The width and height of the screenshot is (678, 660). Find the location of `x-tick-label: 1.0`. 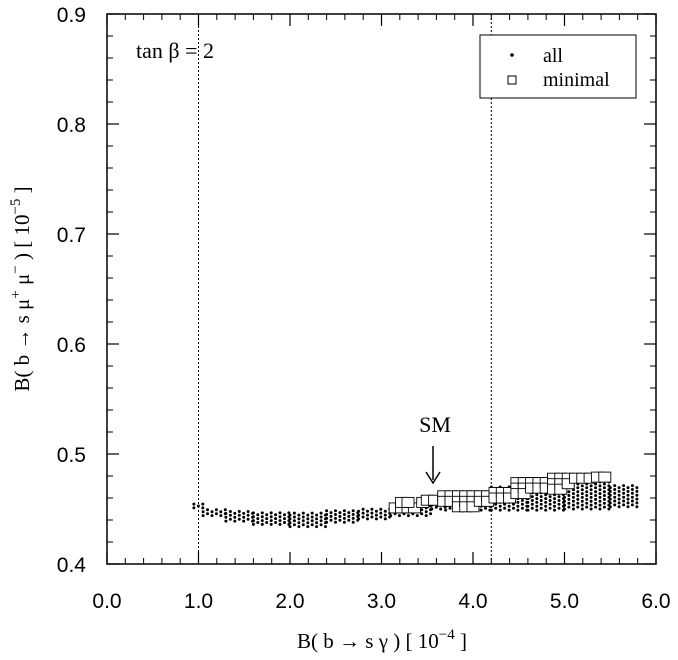

x-tick-label: 1.0 is located at coordinates (198, 601).